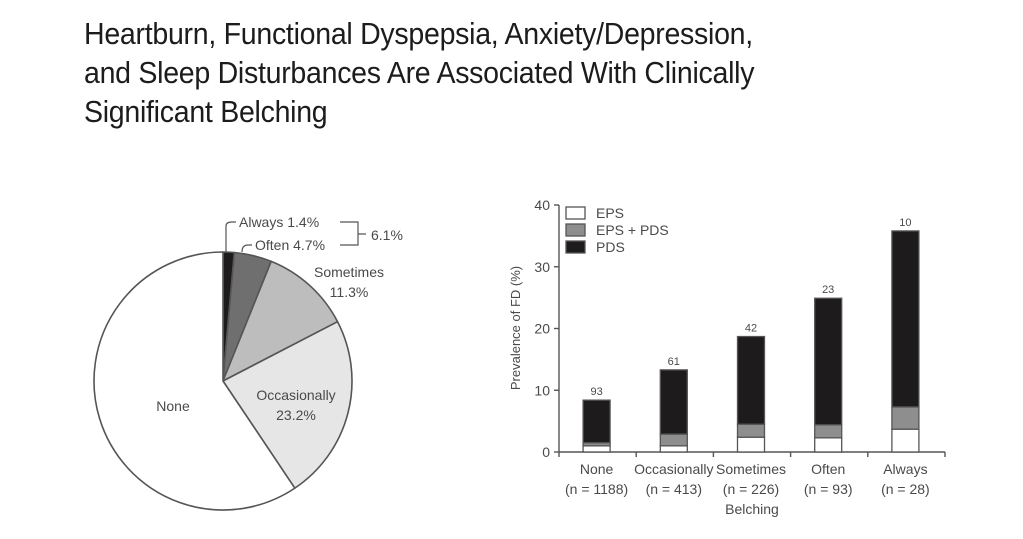 Image resolution: width=1023 pixels, height=539 pixels. Describe the element at coordinates (828, 431) in the screenshot. I see `bar-segment-eps-pds-often` at that location.